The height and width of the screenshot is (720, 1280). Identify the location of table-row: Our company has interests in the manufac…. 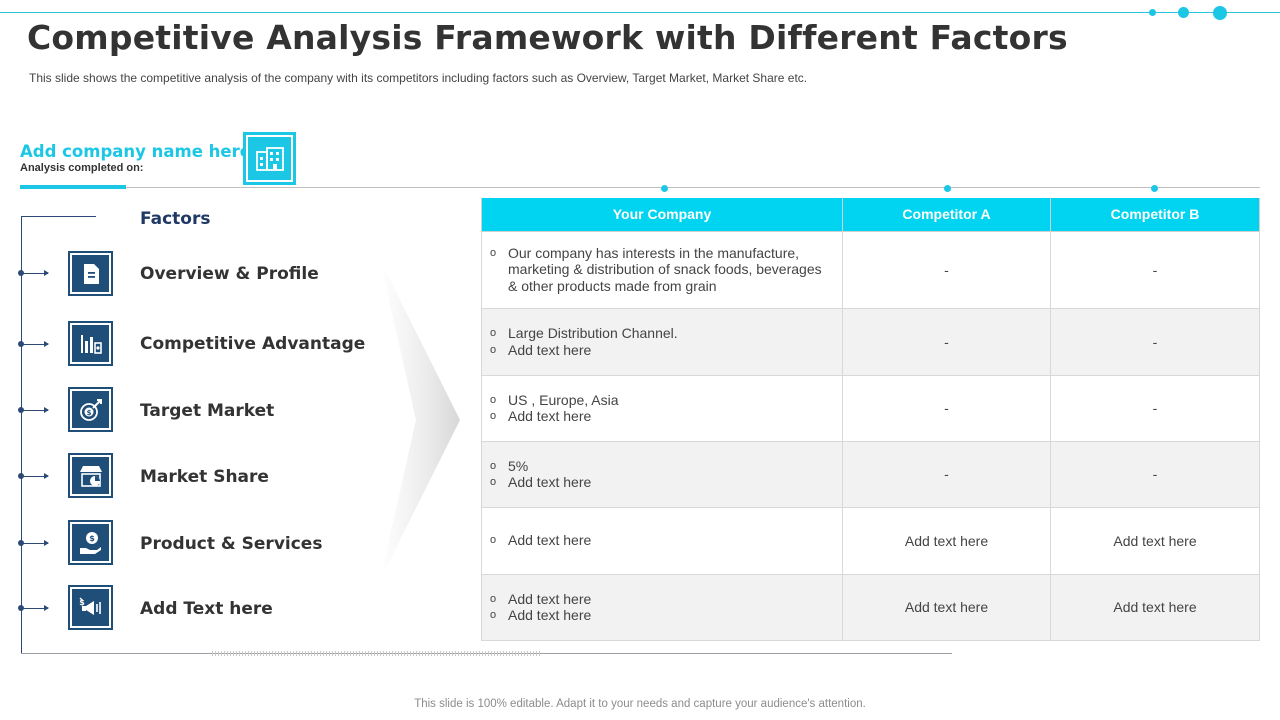
(870, 269).